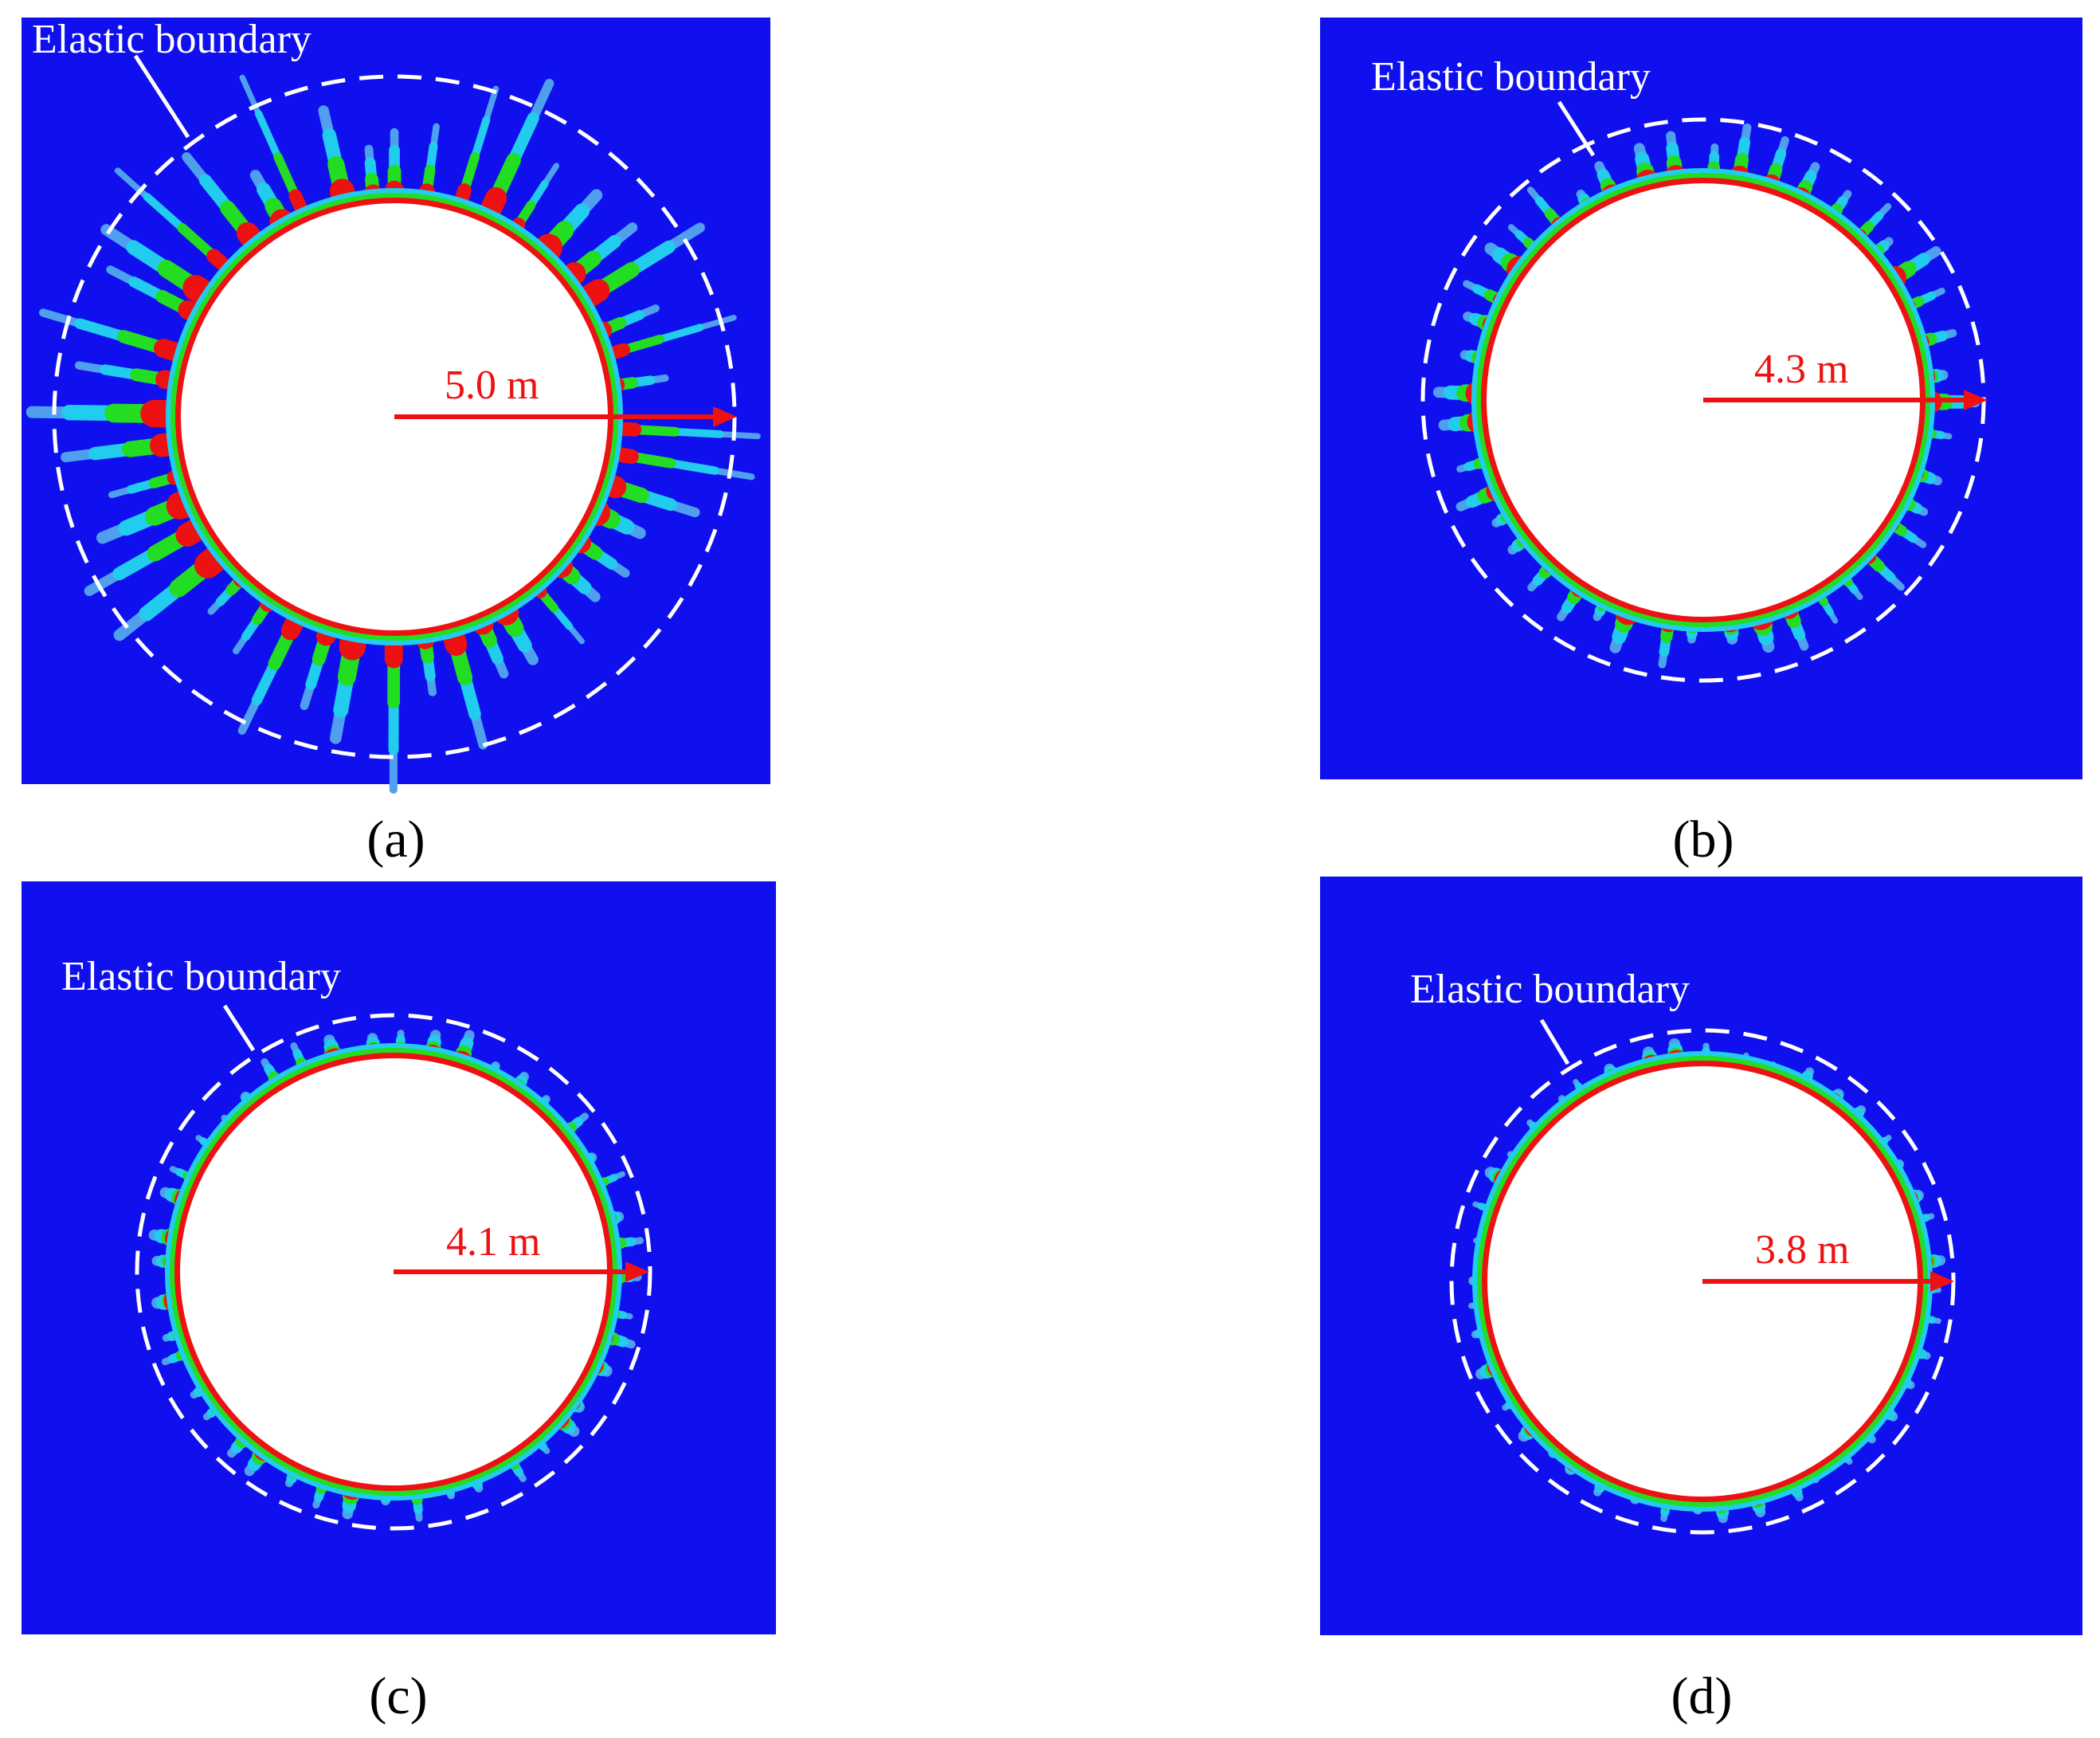  What do you see at coordinates (1703, 840) in the screenshot?
I see `panel-b-caption: (b)` at bounding box center [1703, 840].